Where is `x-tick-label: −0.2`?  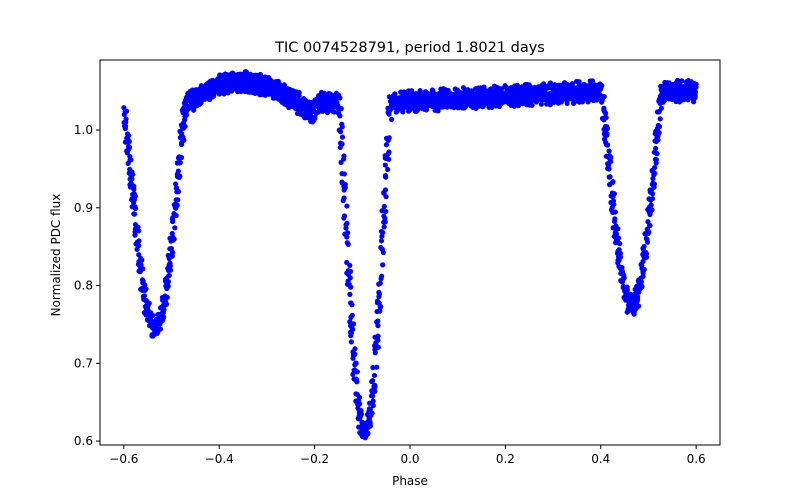
x-tick-label: −0.2 is located at coordinates (314, 459).